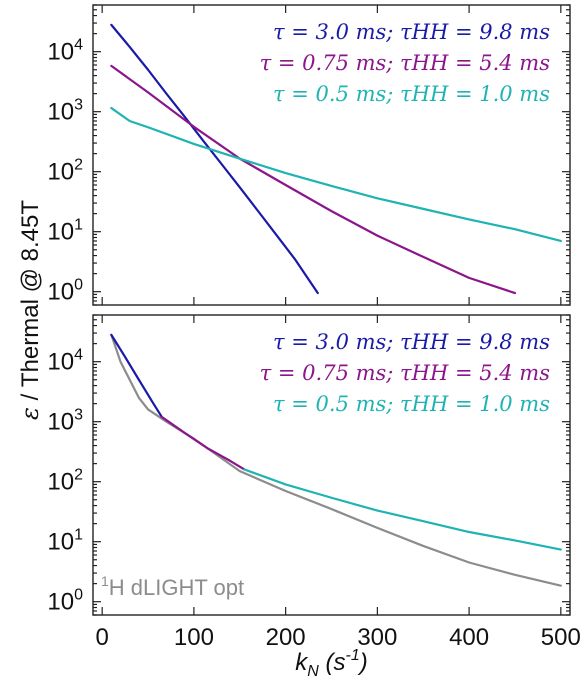 The width and height of the screenshot is (585, 682). Describe the element at coordinates (101, 637) in the screenshot. I see `x-tick-label: 0` at that location.